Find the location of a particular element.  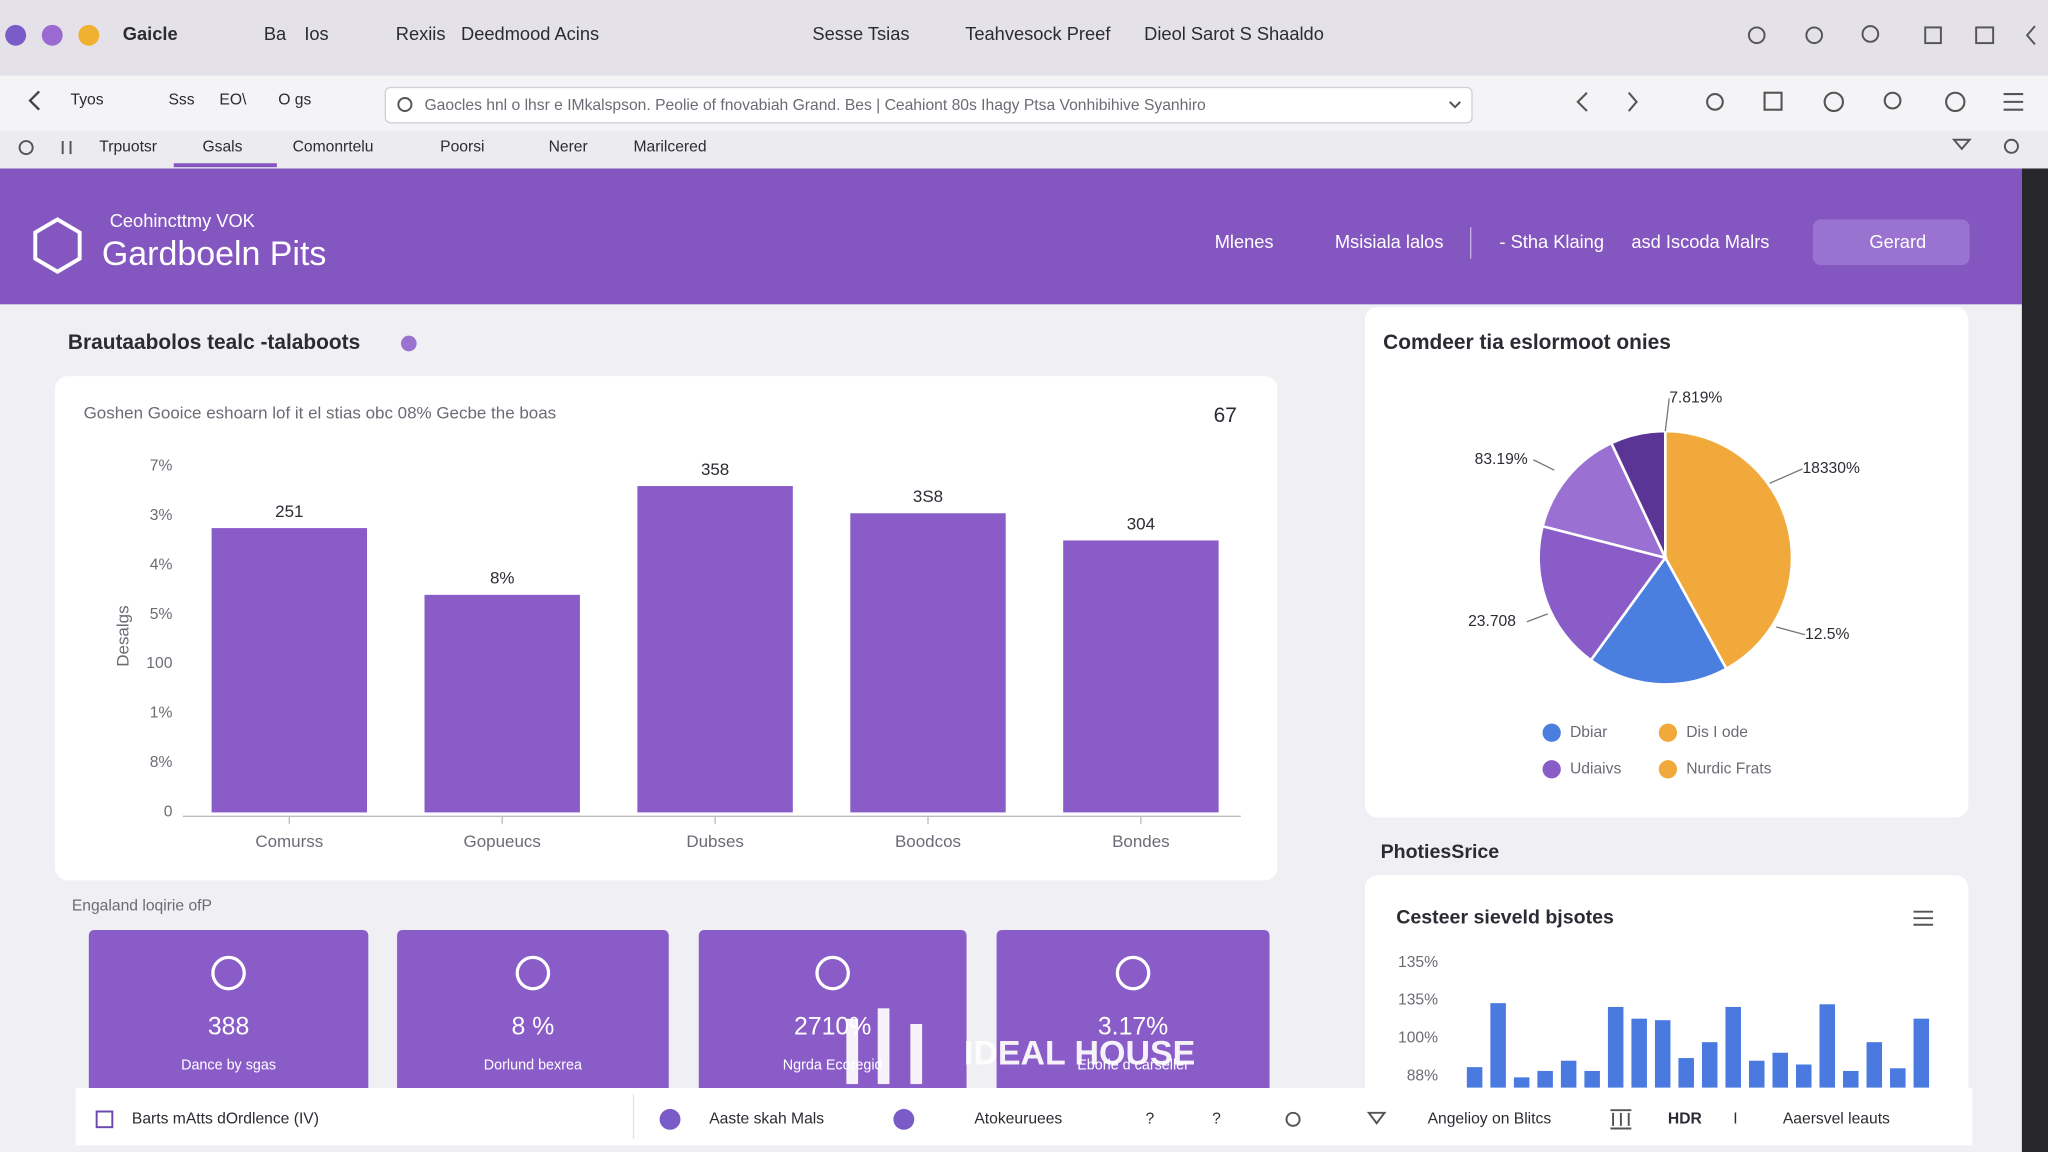

address-bar is located at coordinates (928, 105).